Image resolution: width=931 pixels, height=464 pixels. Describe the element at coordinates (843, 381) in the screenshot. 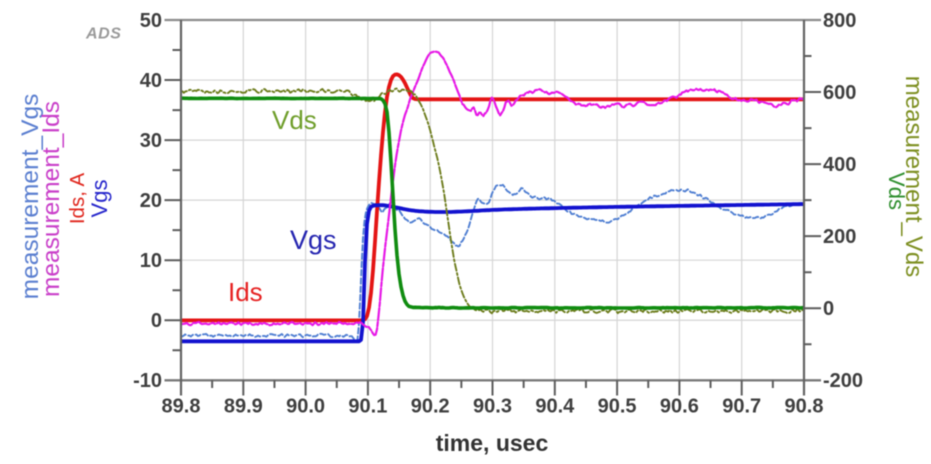

I see `svg-text: -200` at that location.